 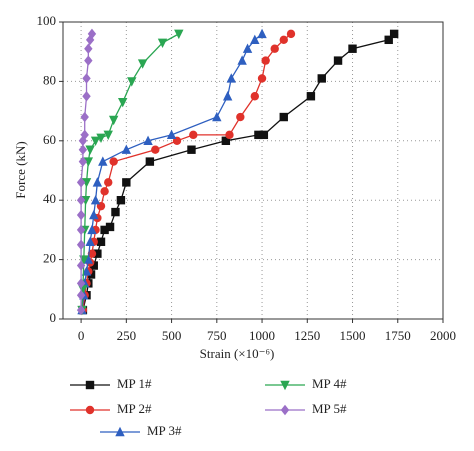 I want to click on x-tick-label: 1750, so click(x=398, y=335).